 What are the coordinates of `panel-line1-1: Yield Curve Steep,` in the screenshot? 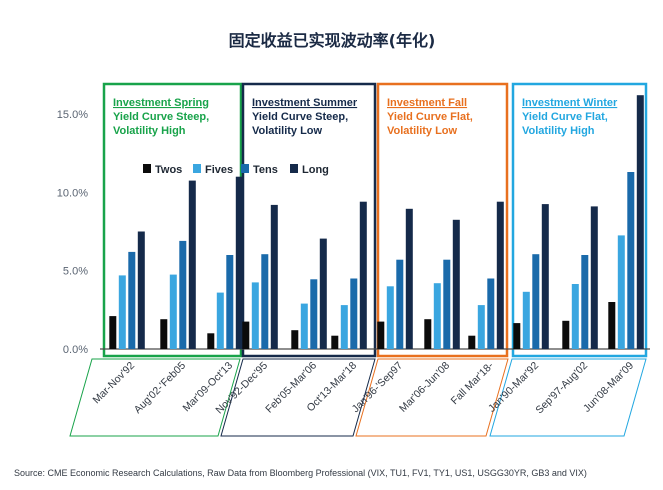 It's located at (300, 117).